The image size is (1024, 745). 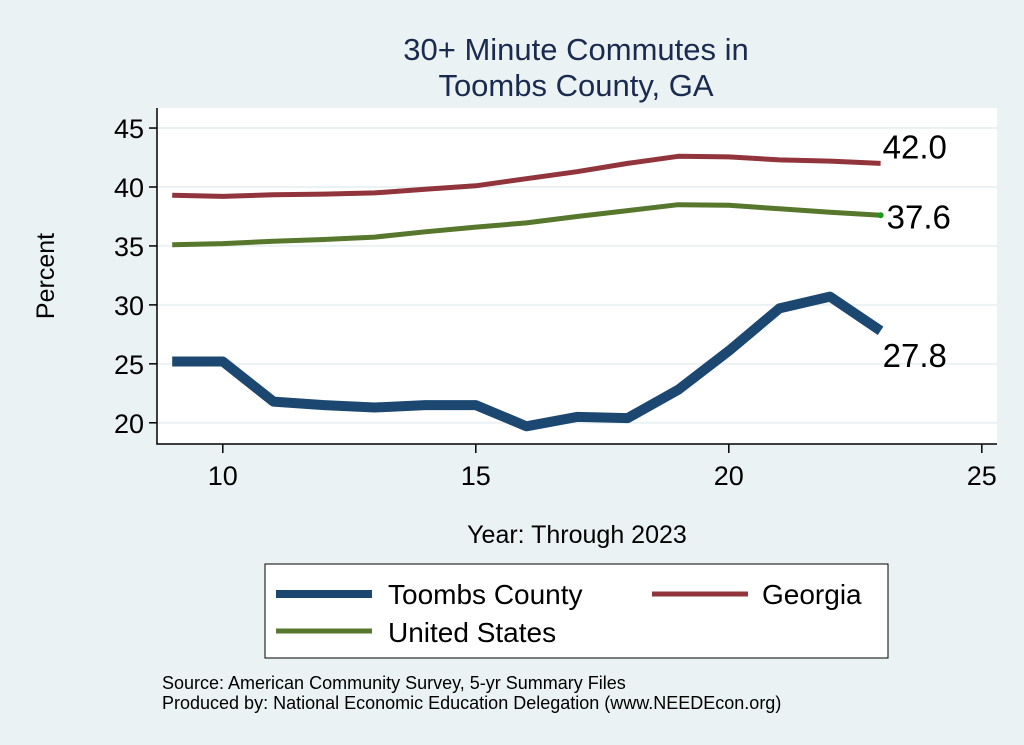 What do you see at coordinates (577, 535) in the screenshot?
I see `x-axis-title: Year: Through 2023` at bounding box center [577, 535].